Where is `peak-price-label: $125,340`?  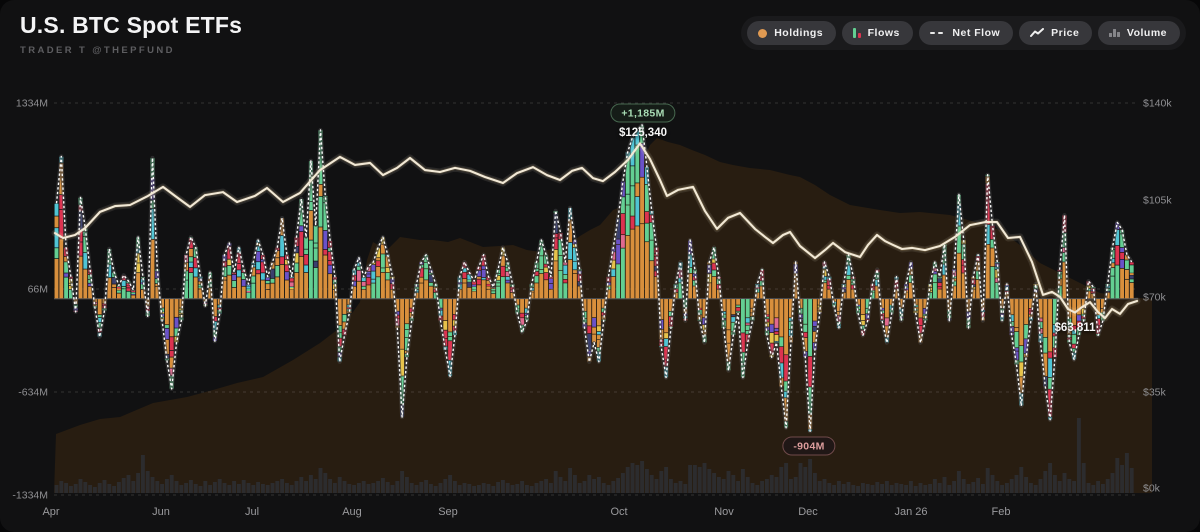 peak-price-label: $125,340 is located at coordinates (643, 133).